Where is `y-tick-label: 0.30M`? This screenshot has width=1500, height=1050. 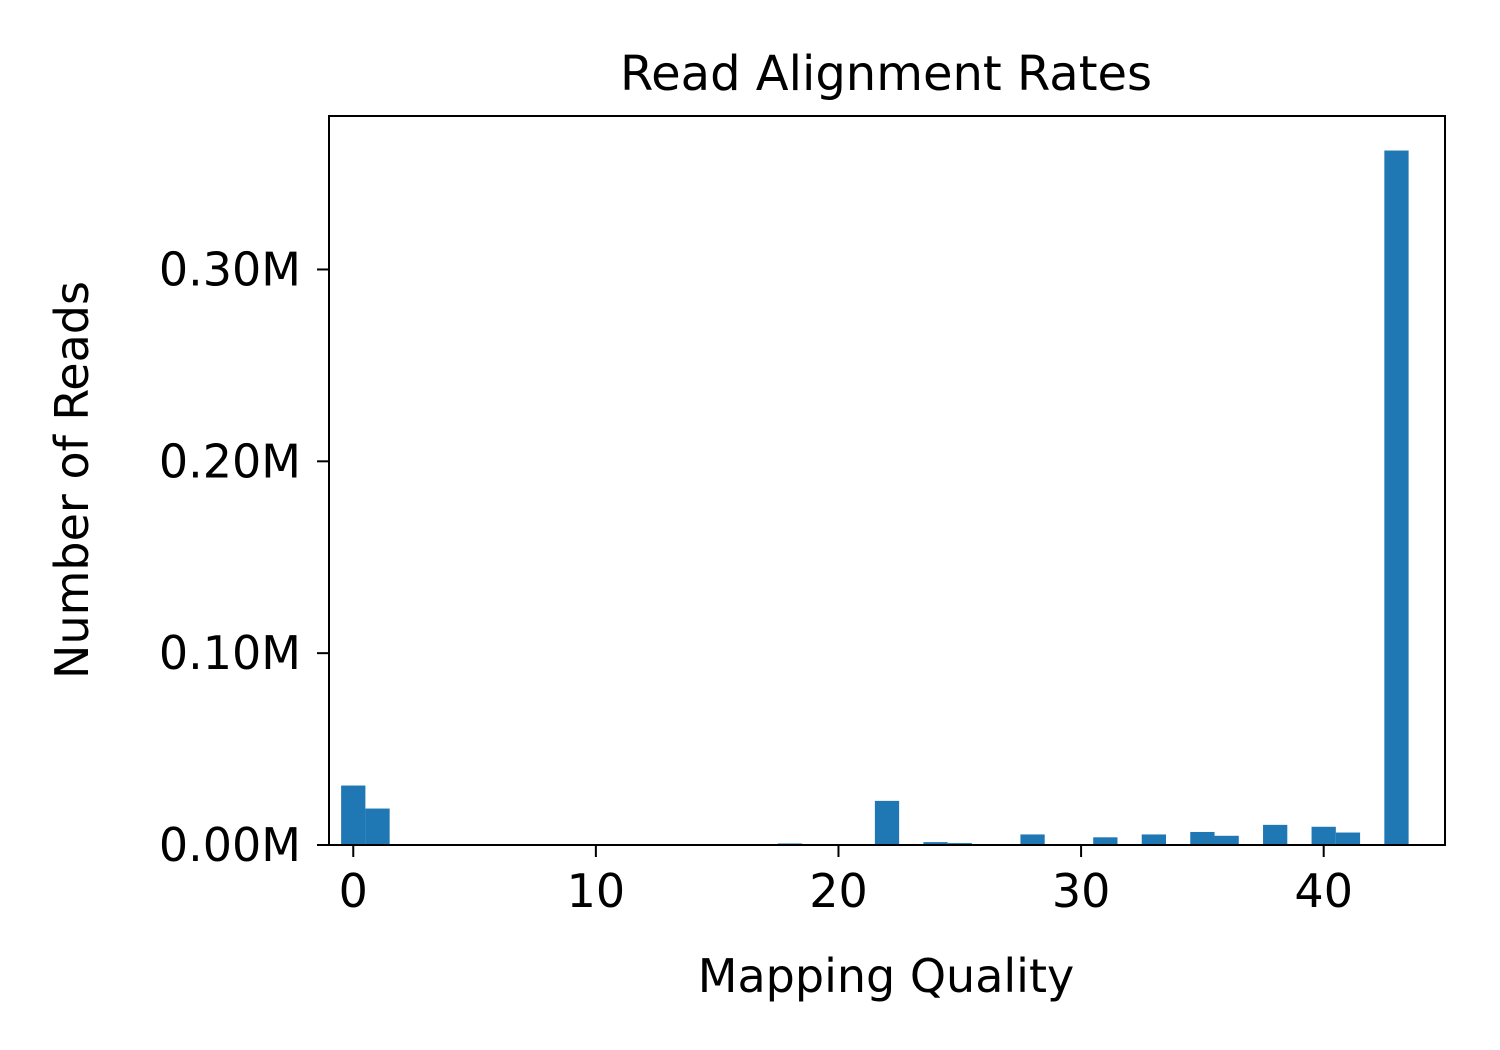
y-tick-label: 0.30M is located at coordinates (230, 269).